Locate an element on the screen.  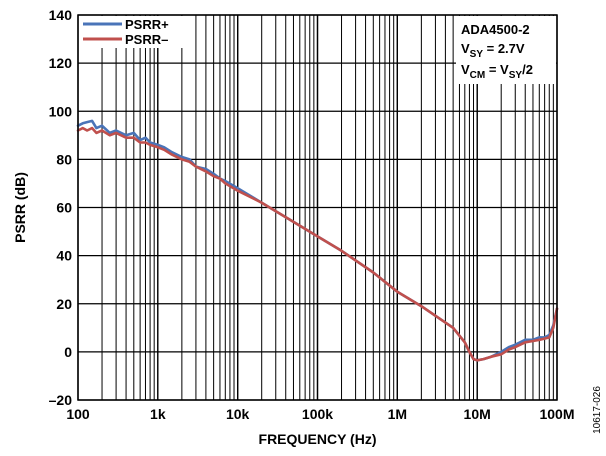
legend: PSRR+ PSRR– is located at coordinates (133, 32).